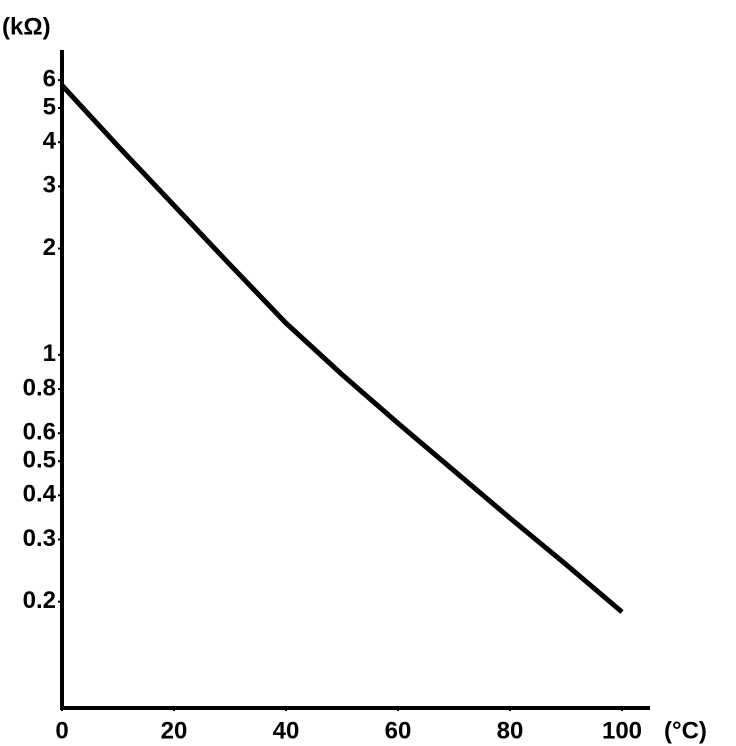  I want to click on y-tick-label: 2, so click(49, 247).